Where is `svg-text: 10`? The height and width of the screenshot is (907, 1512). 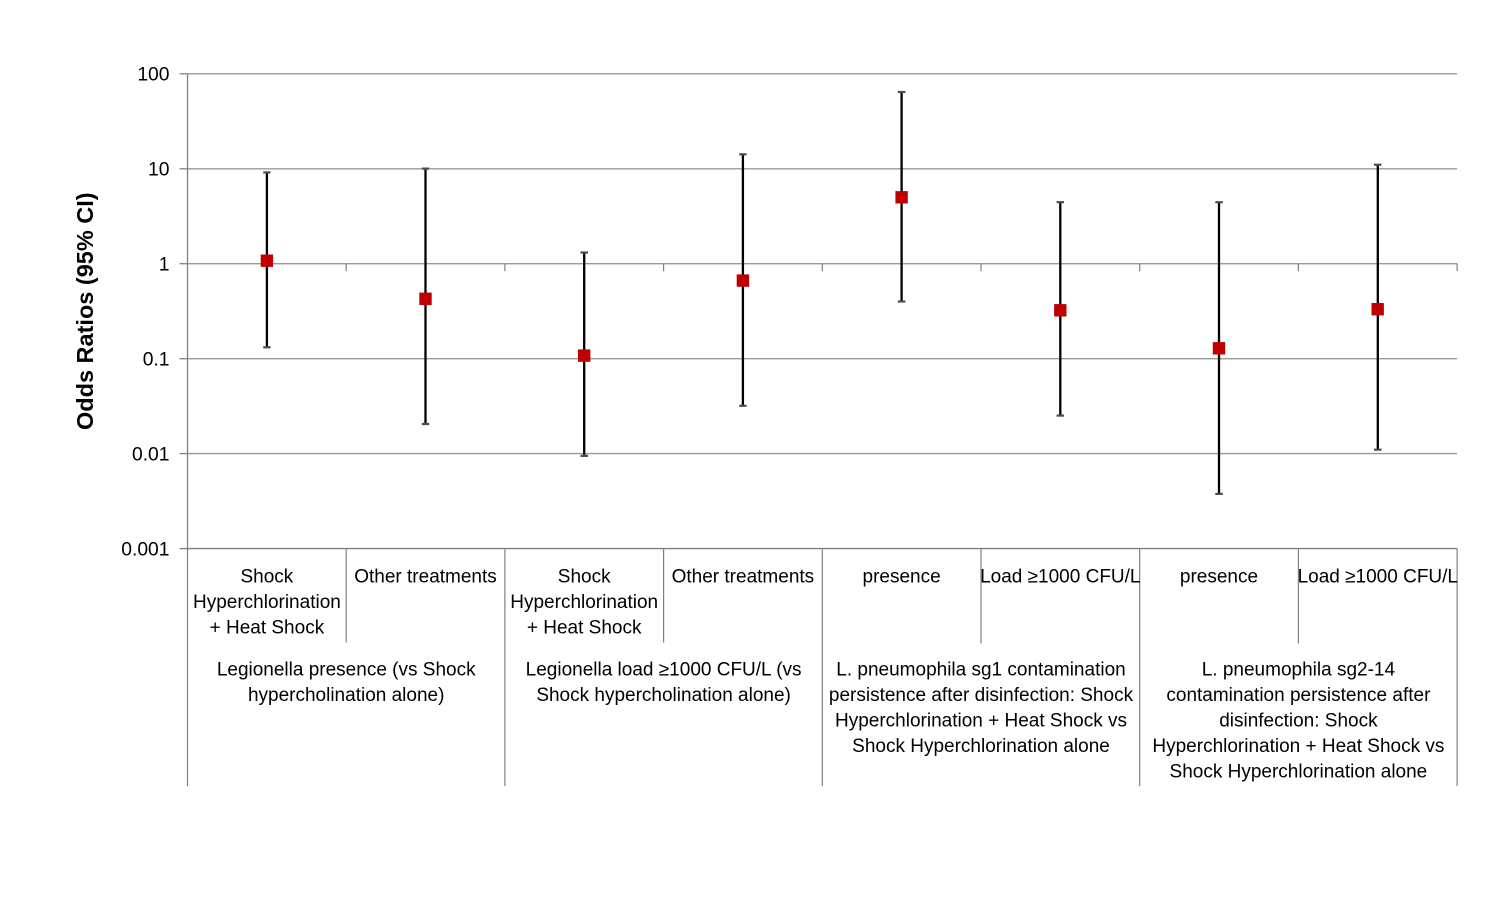 svg-text: 10 is located at coordinates (158, 170).